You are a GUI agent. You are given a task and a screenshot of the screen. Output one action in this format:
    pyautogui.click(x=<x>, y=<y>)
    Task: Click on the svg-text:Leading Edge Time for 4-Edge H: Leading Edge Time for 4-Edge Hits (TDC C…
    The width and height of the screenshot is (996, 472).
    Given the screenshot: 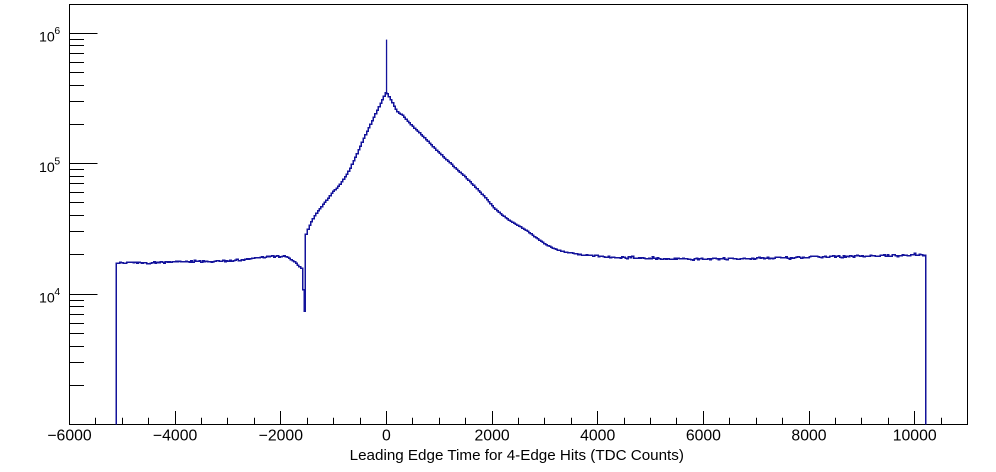 What is the action you would take?
    pyautogui.click(x=517, y=455)
    